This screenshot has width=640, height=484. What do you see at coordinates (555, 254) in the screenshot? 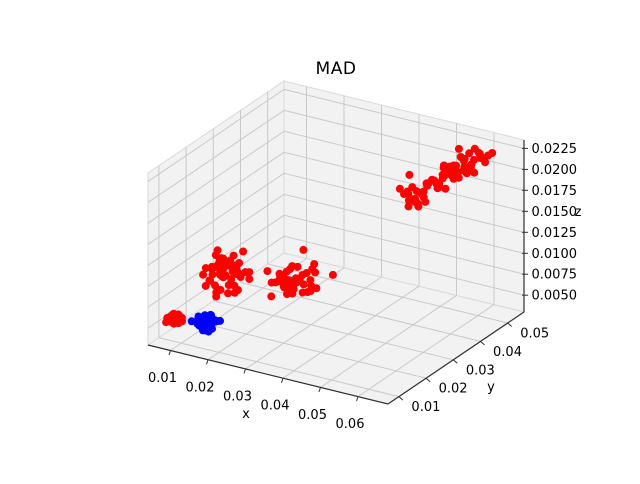
I see `z-tick-label: 0.0100` at bounding box center [555, 254].